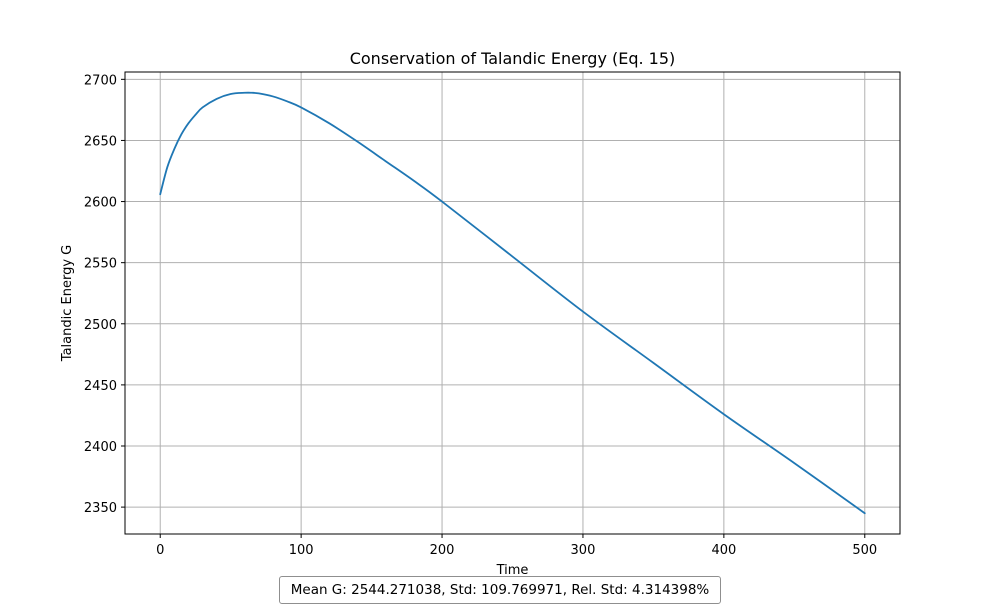 This screenshot has height=604, width=1000. Describe the element at coordinates (100, 141) in the screenshot. I see `y-tick-label: 2650` at that location.